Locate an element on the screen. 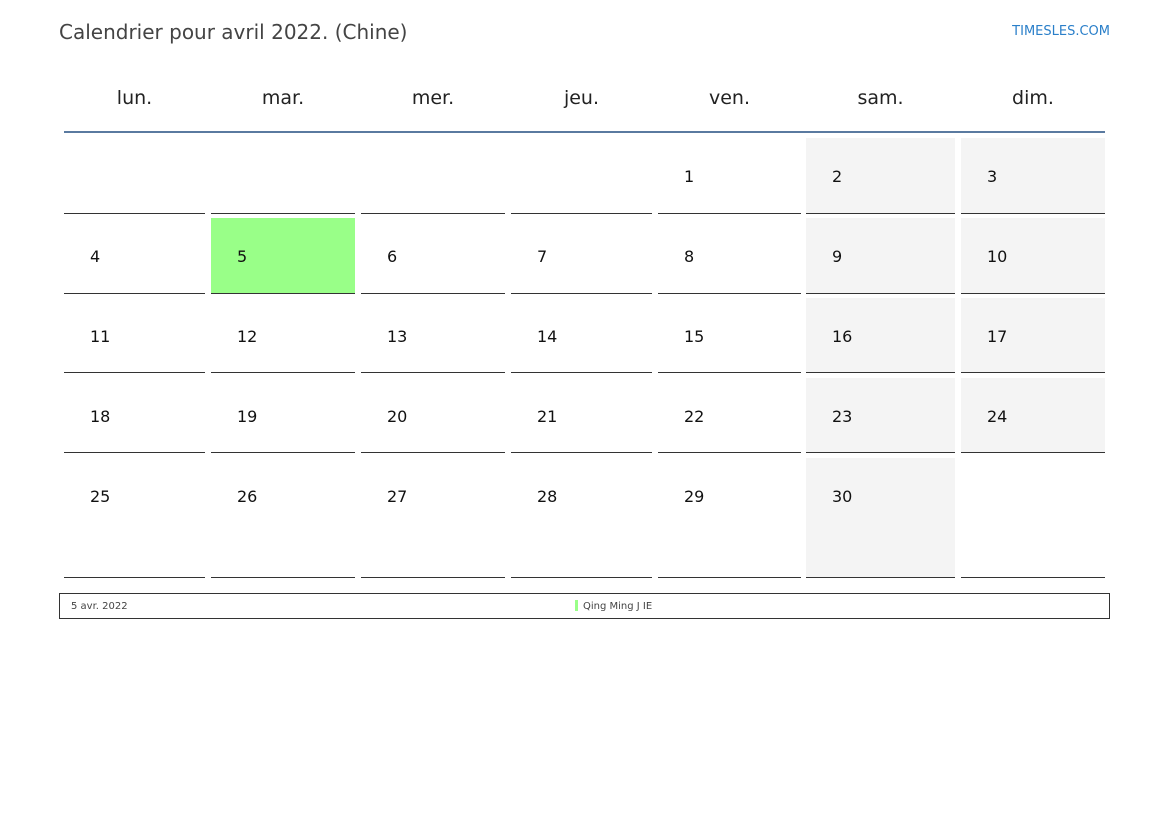  weekday-header: mar. is located at coordinates (283, 98).